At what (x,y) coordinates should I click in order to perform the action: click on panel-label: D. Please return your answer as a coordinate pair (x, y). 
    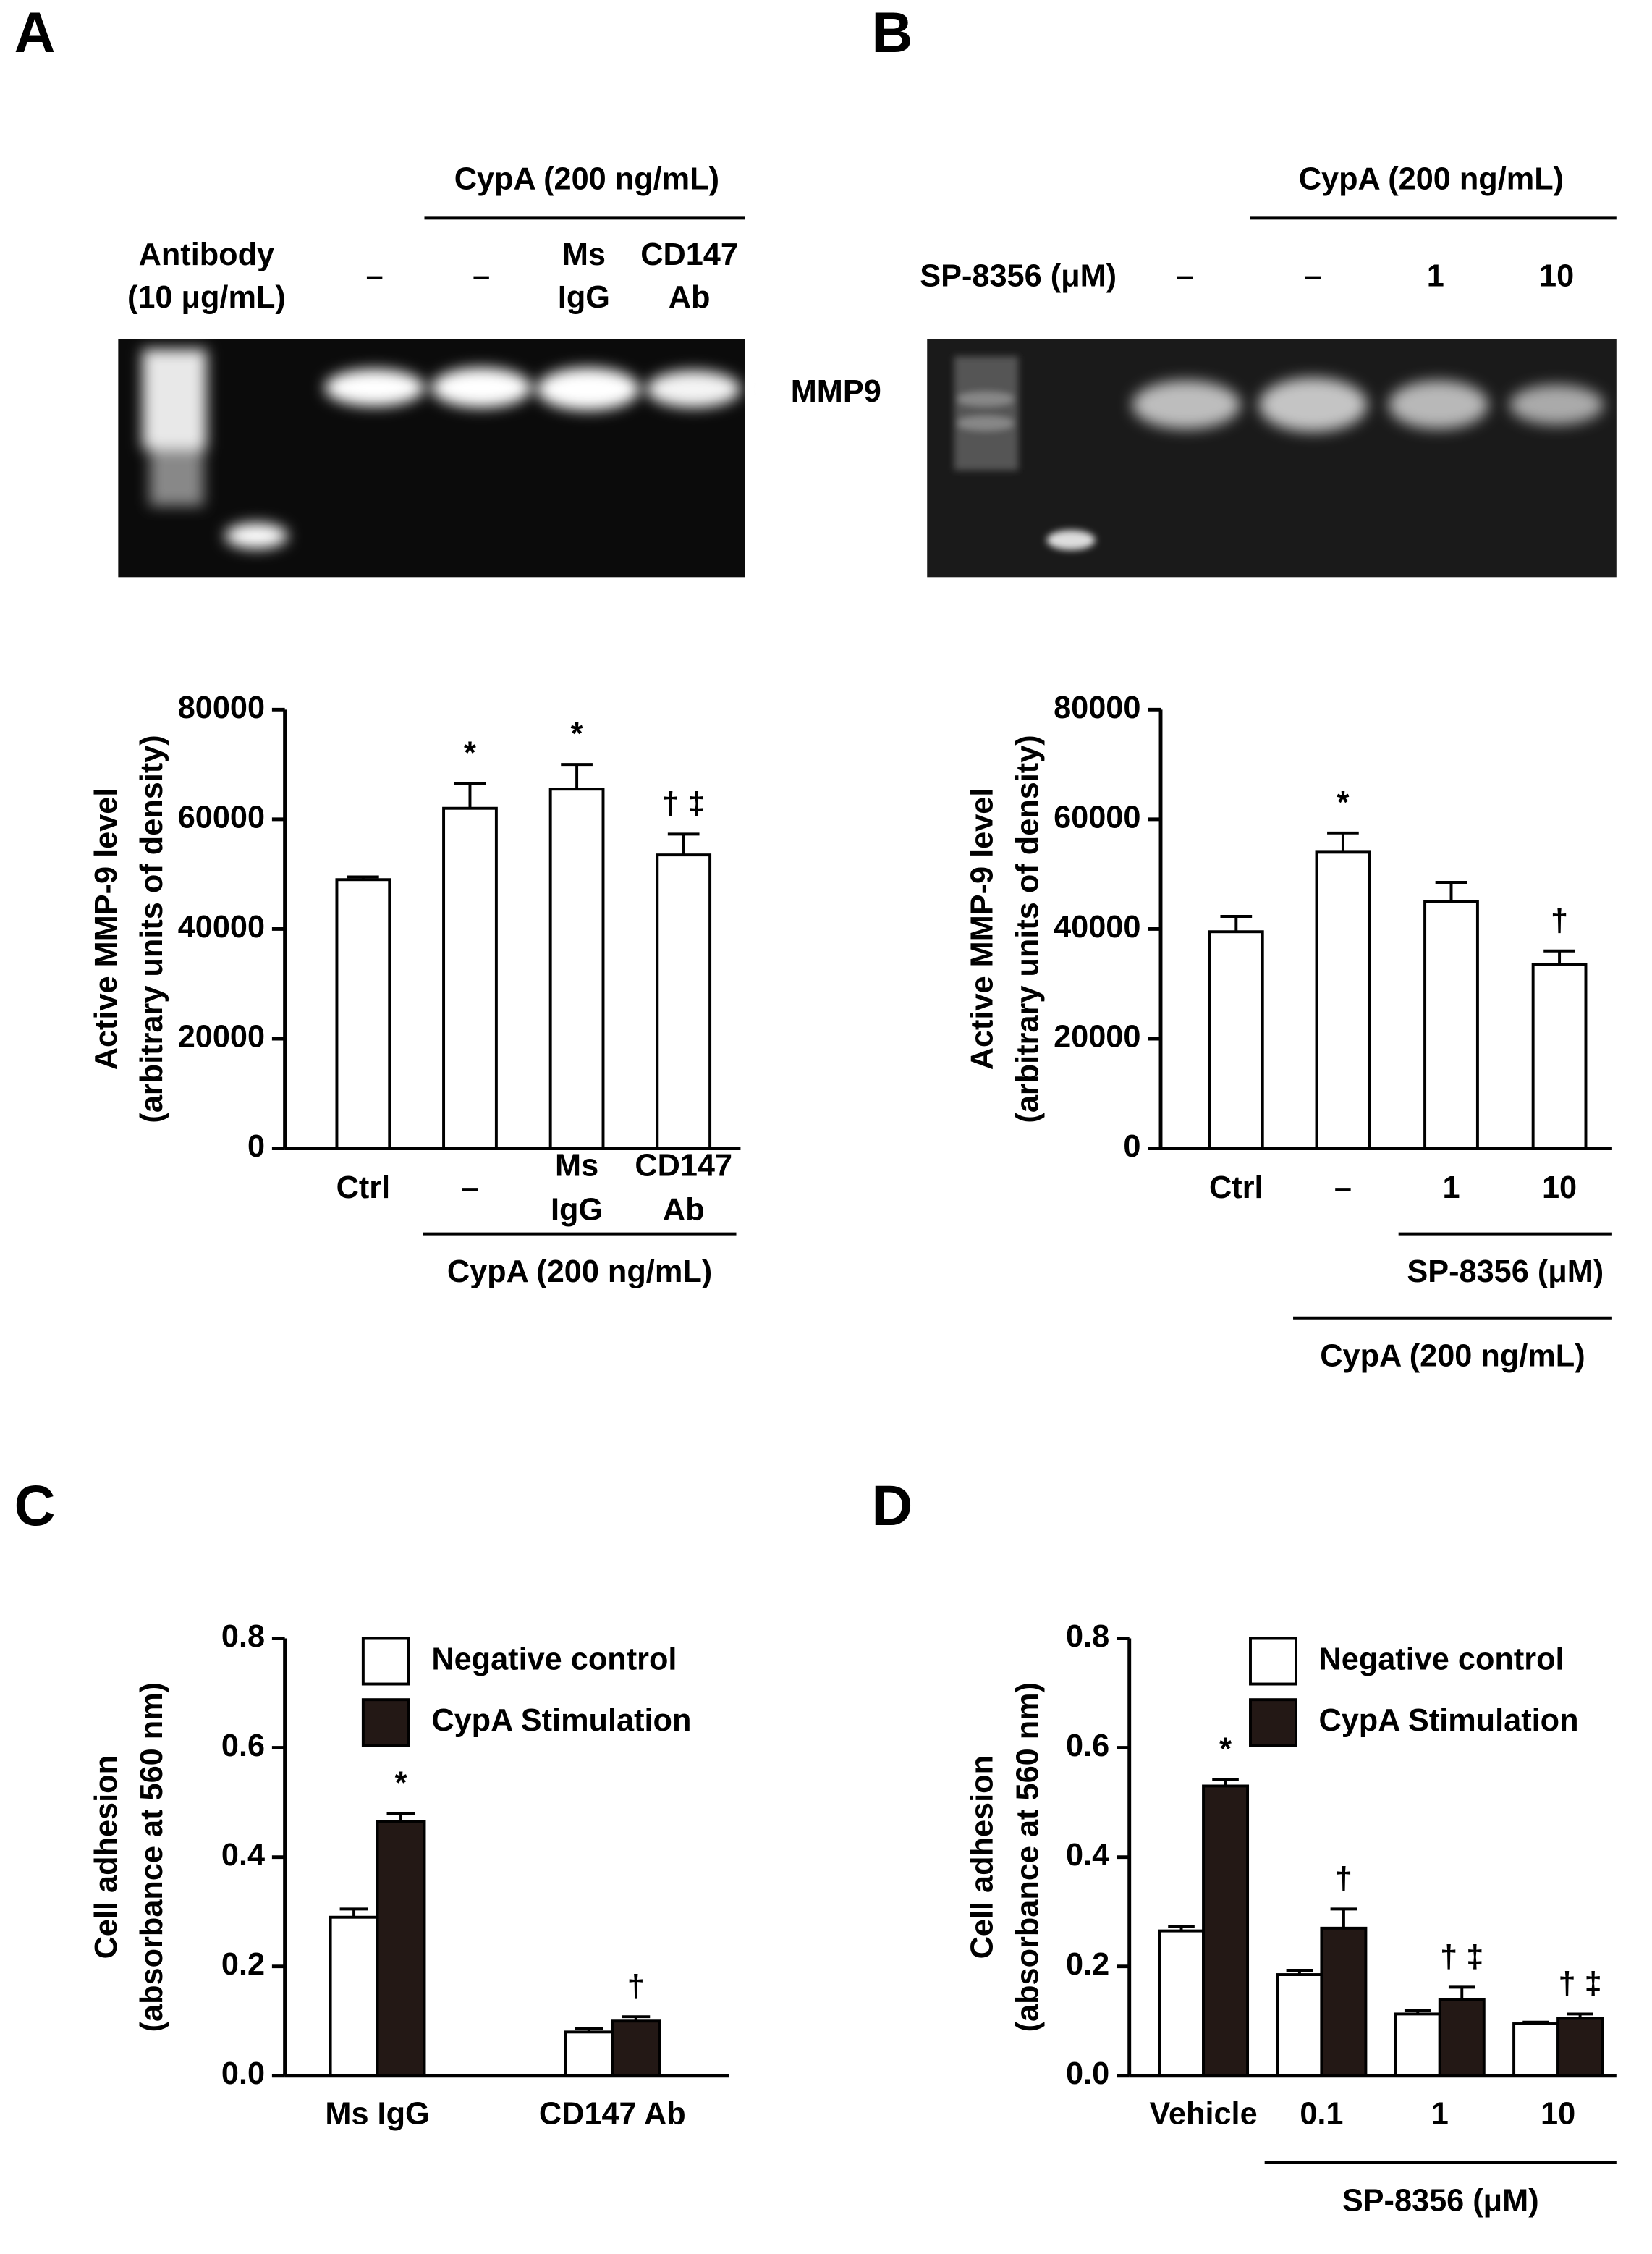
    Looking at the image, I should click on (891, 1505).